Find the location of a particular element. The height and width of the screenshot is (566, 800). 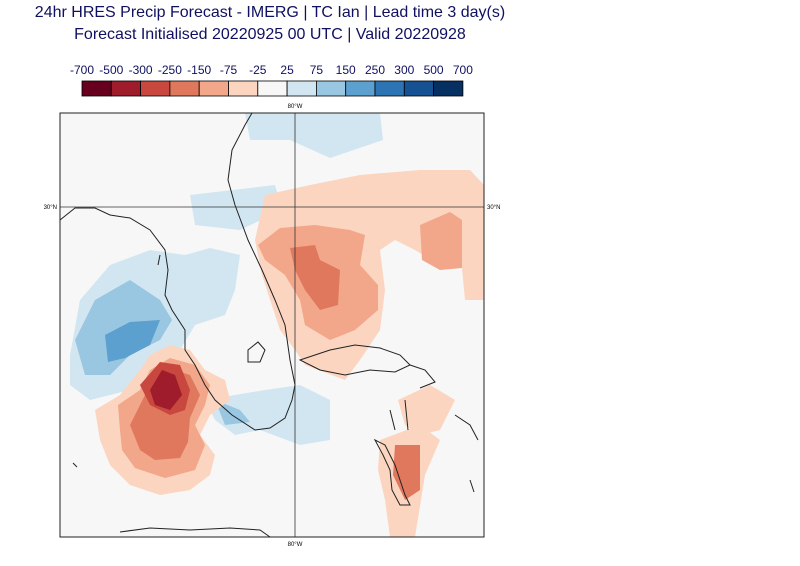

deep-red-core is located at coordinates (166, 390).